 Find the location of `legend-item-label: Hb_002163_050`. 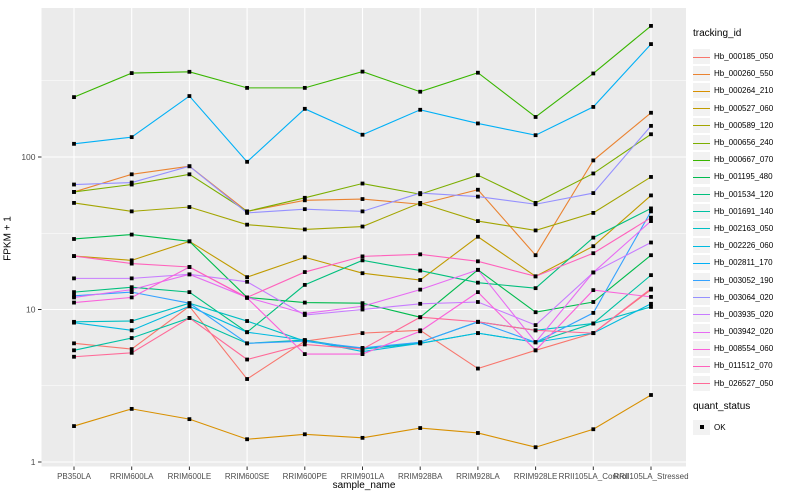

legend-item-label: Hb_002163_050 is located at coordinates (744, 228).